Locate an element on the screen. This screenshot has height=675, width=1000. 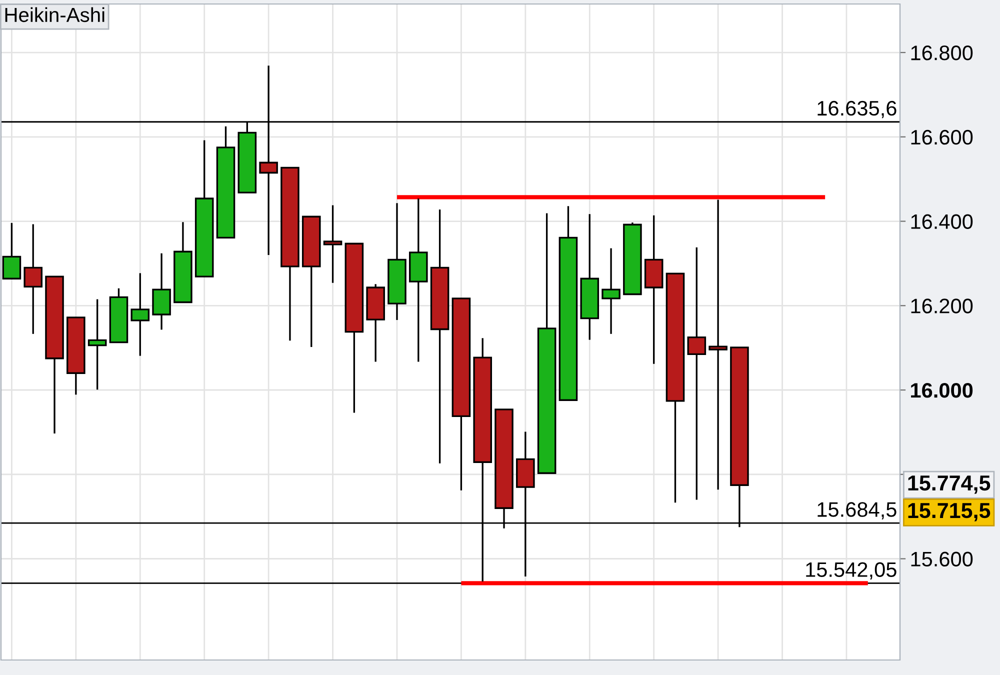
text: 15.774,5 is located at coordinates (949, 485).